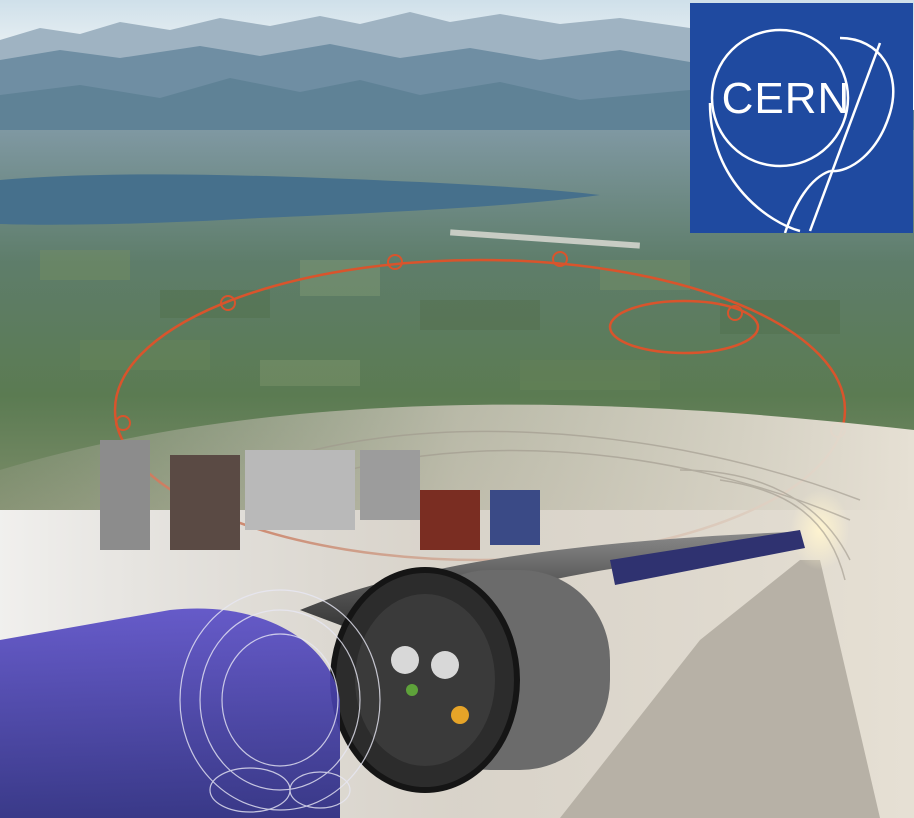 This screenshot has width=914, height=818. What do you see at coordinates (684, 327) in the screenshot?
I see `sps-ring` at bounding box center [684, 327].